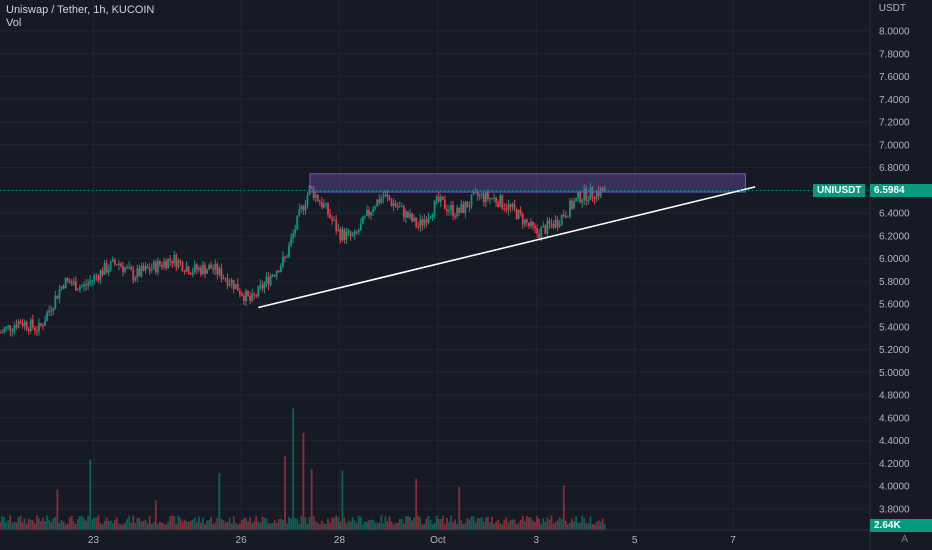  I want to click on price-tick-label: 5.0000, so click(894, 373).